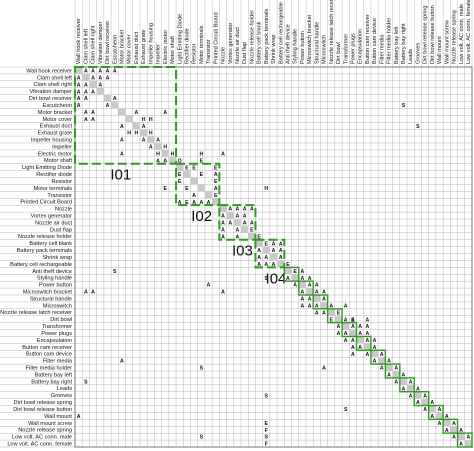 The height and width of the screenshot is (451, 474). What do you see at coordinates (57, 258) in the screenshot?
I see `row-label-shrink-wrap: Shrink wrap` at bounding box center [57, 258].